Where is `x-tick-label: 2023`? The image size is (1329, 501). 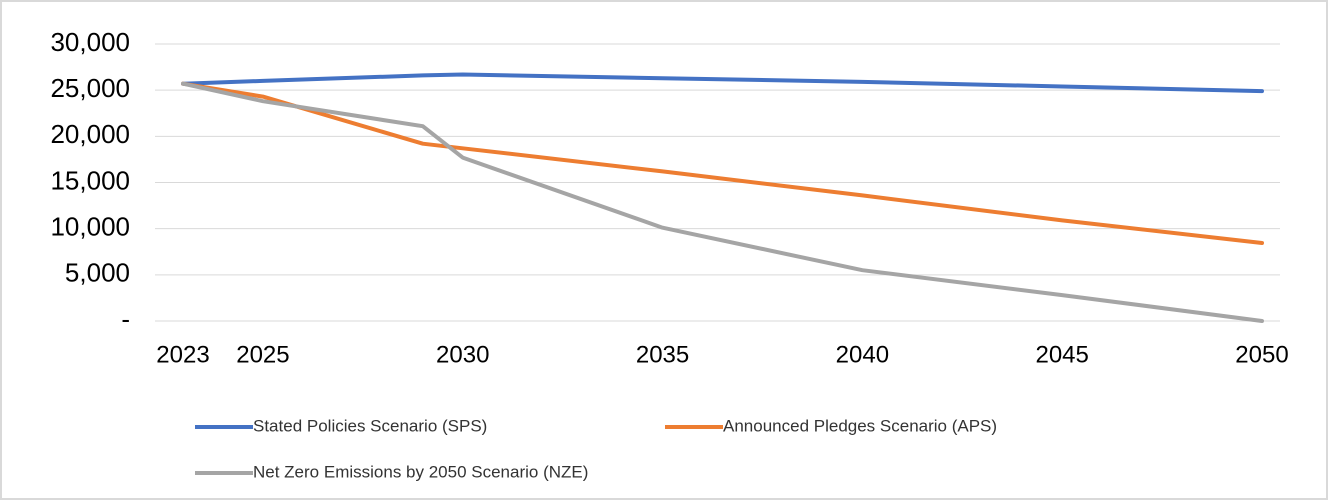
x-tick-label: 2023 is located at coordinates (182, 354).